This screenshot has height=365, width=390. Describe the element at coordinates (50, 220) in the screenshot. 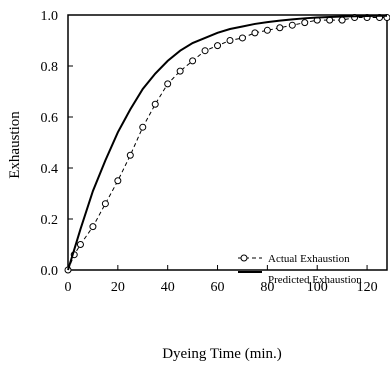

I see `y-tick-label: 0.2` at that location.